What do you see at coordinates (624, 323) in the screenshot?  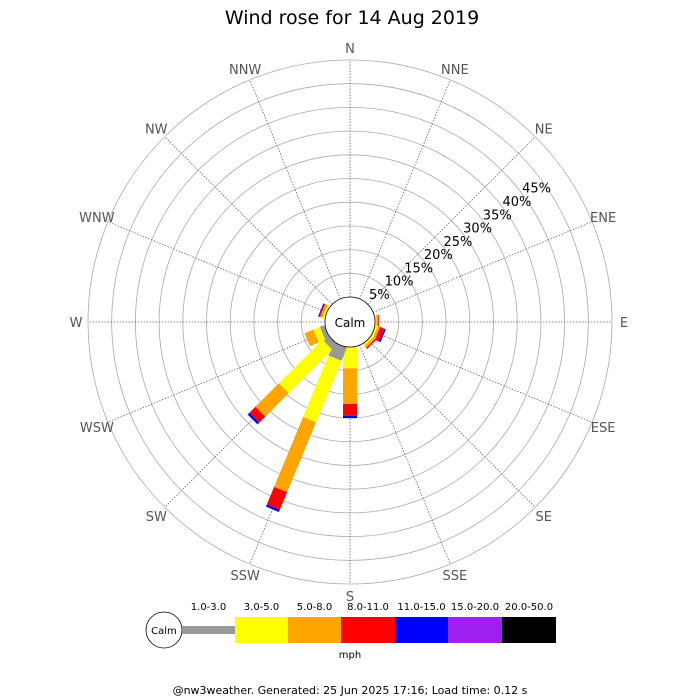 I see `direction-label-e: E` at bounding box center [624, 323].